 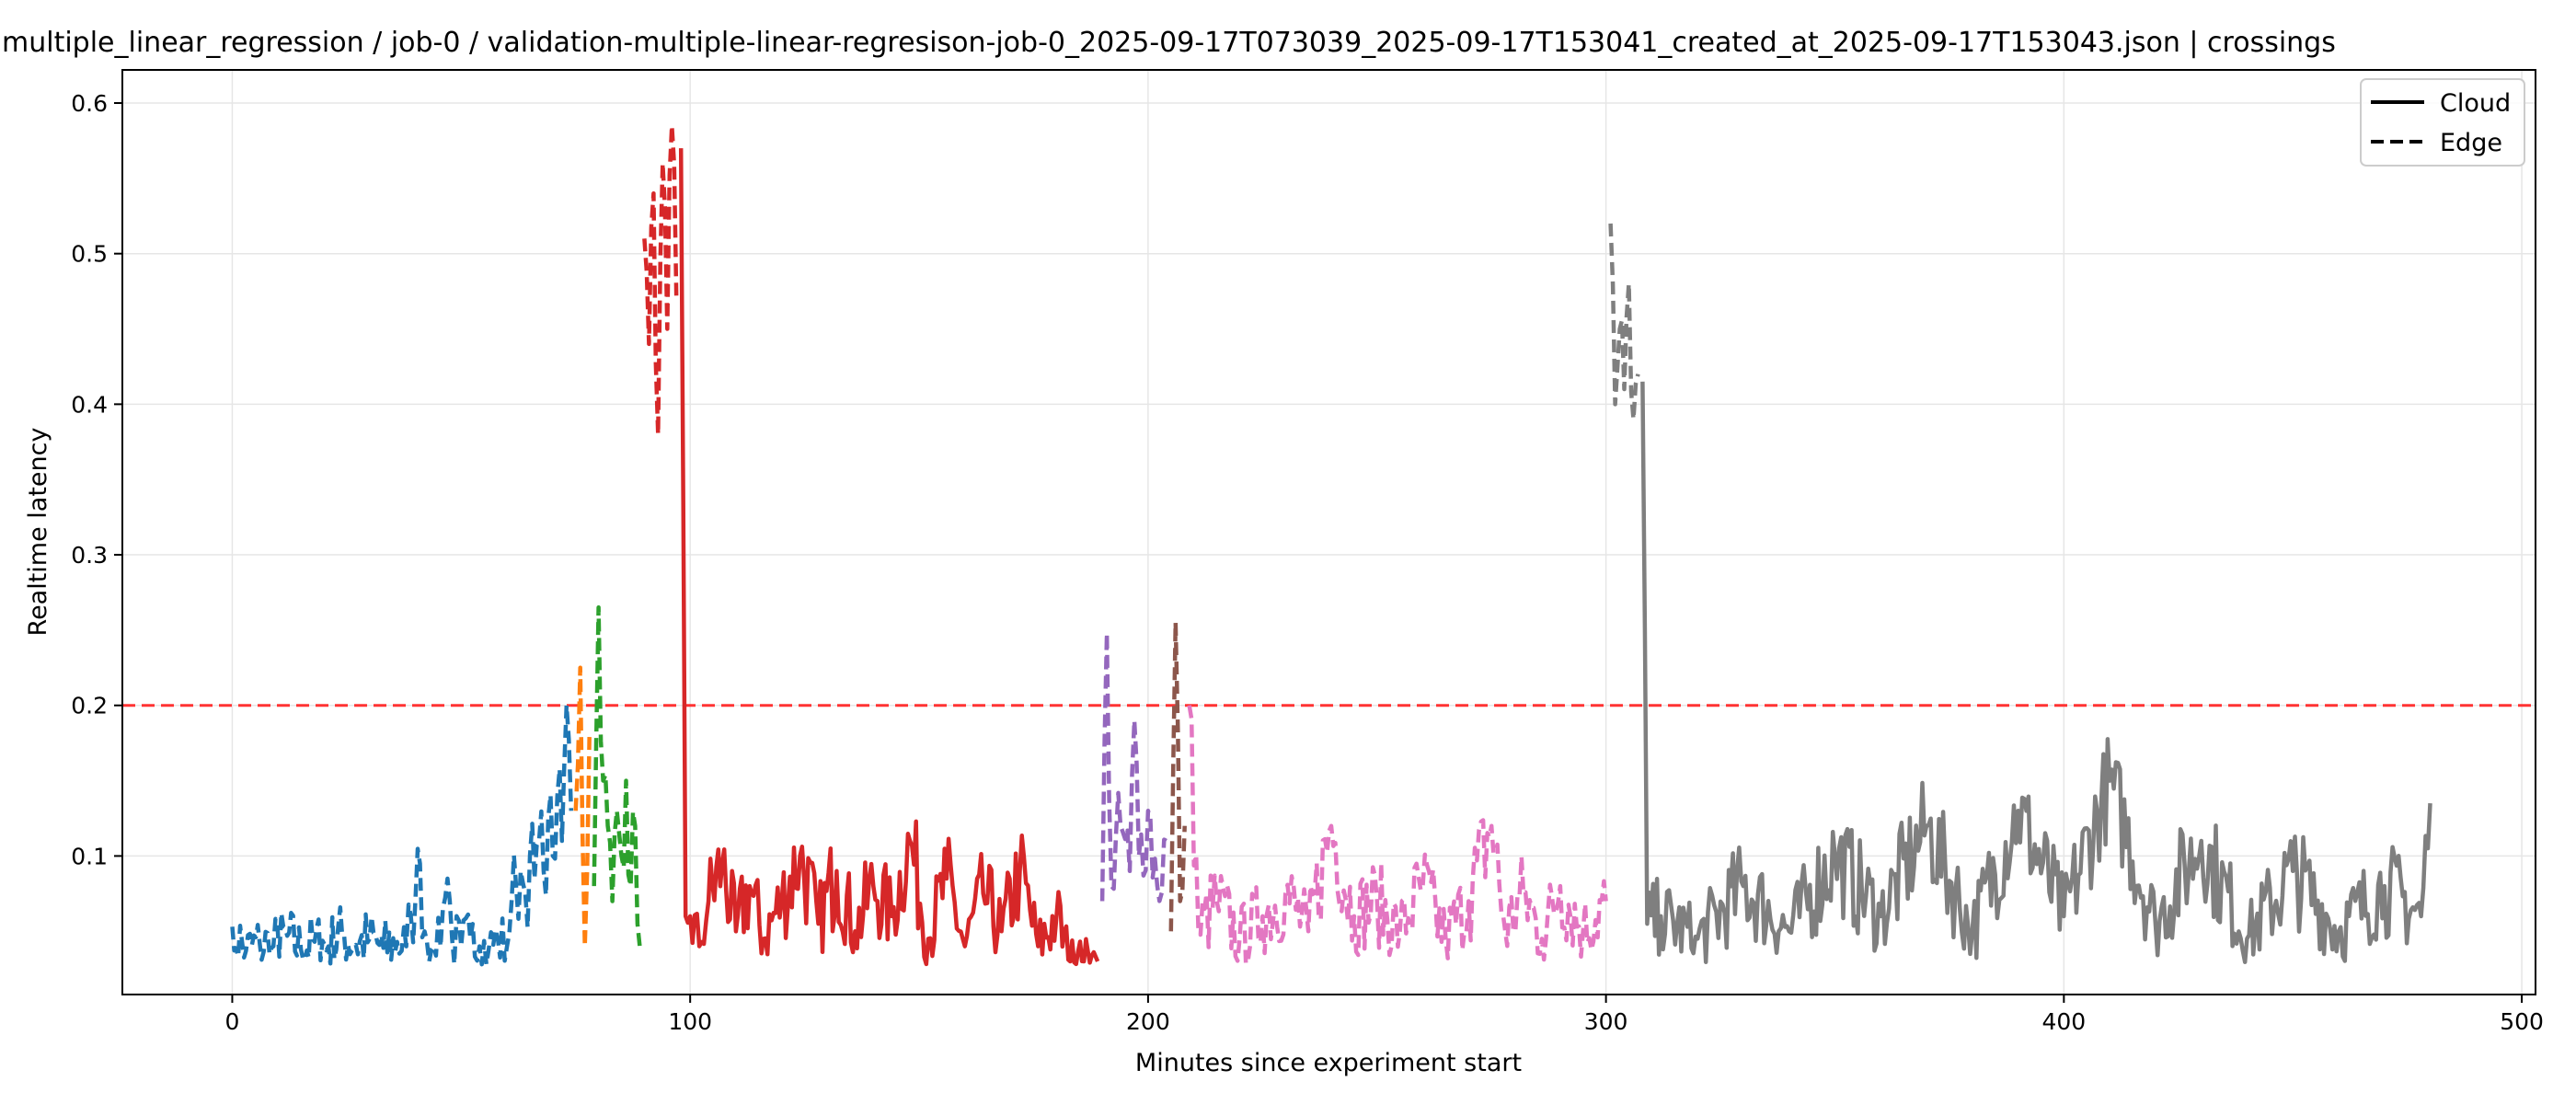 I want to click on y-tick-label: 0.2, so click(x=89, y=706).